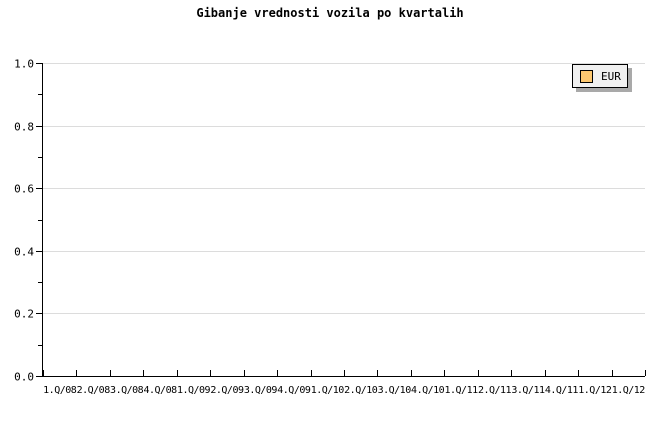 This screenshot has width=660, height=440. What do you see at coordinates (24, 251) in the screenshot?
I see `y-tick-label: 0.4` at bounding box center [24, 251].